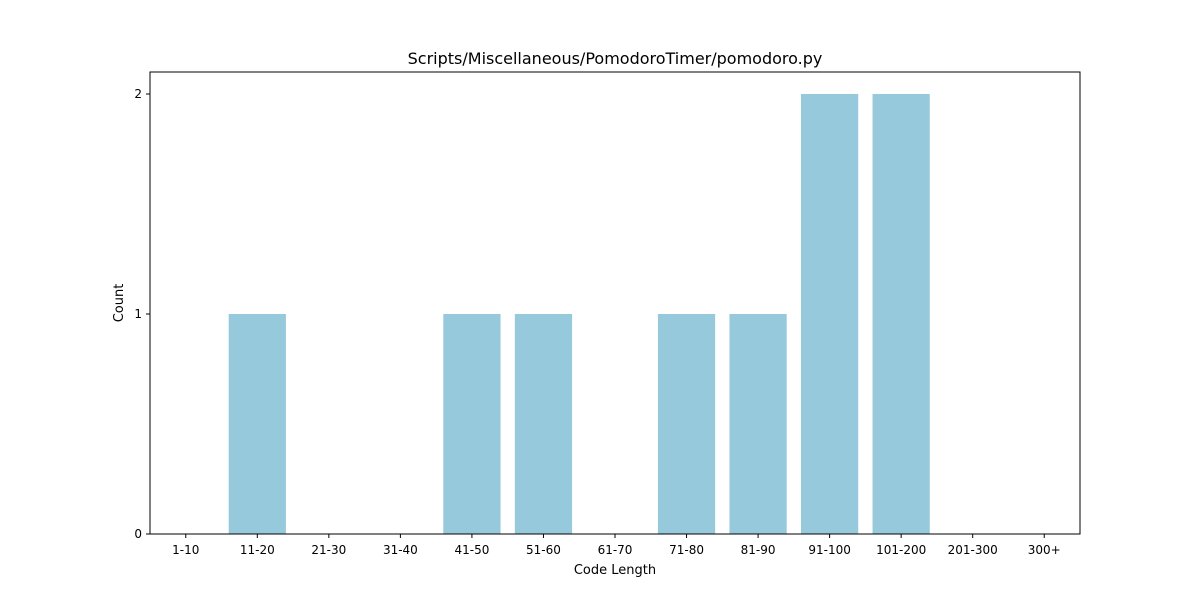 Image resolution: width=1200 pixels, height=600 pixels. Describe the element at coordinates (1044, 550) in the screenshot. I see `x-tick-label: 300+` at that location.